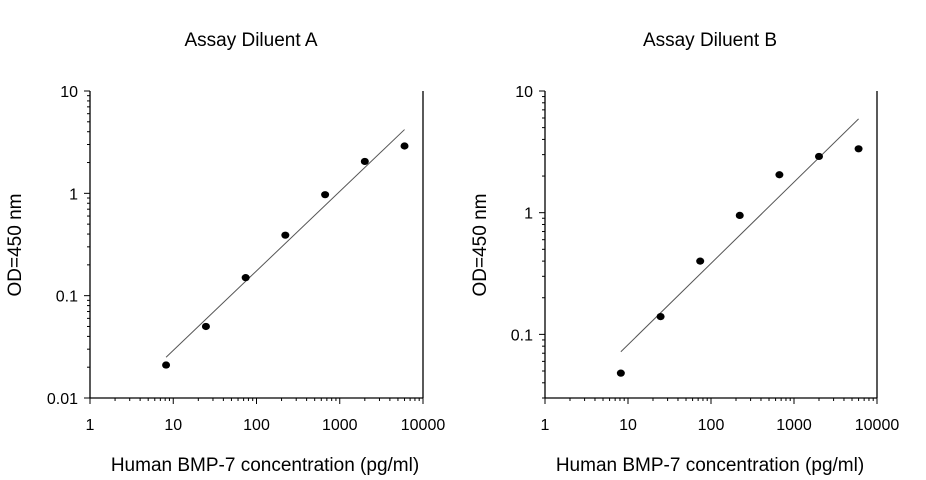 The width and height of the screenshot is (926, 480). Describe the element at coordinates (62, 399) in the screenshot. I see `y-tick-label: 0.01` at that location.